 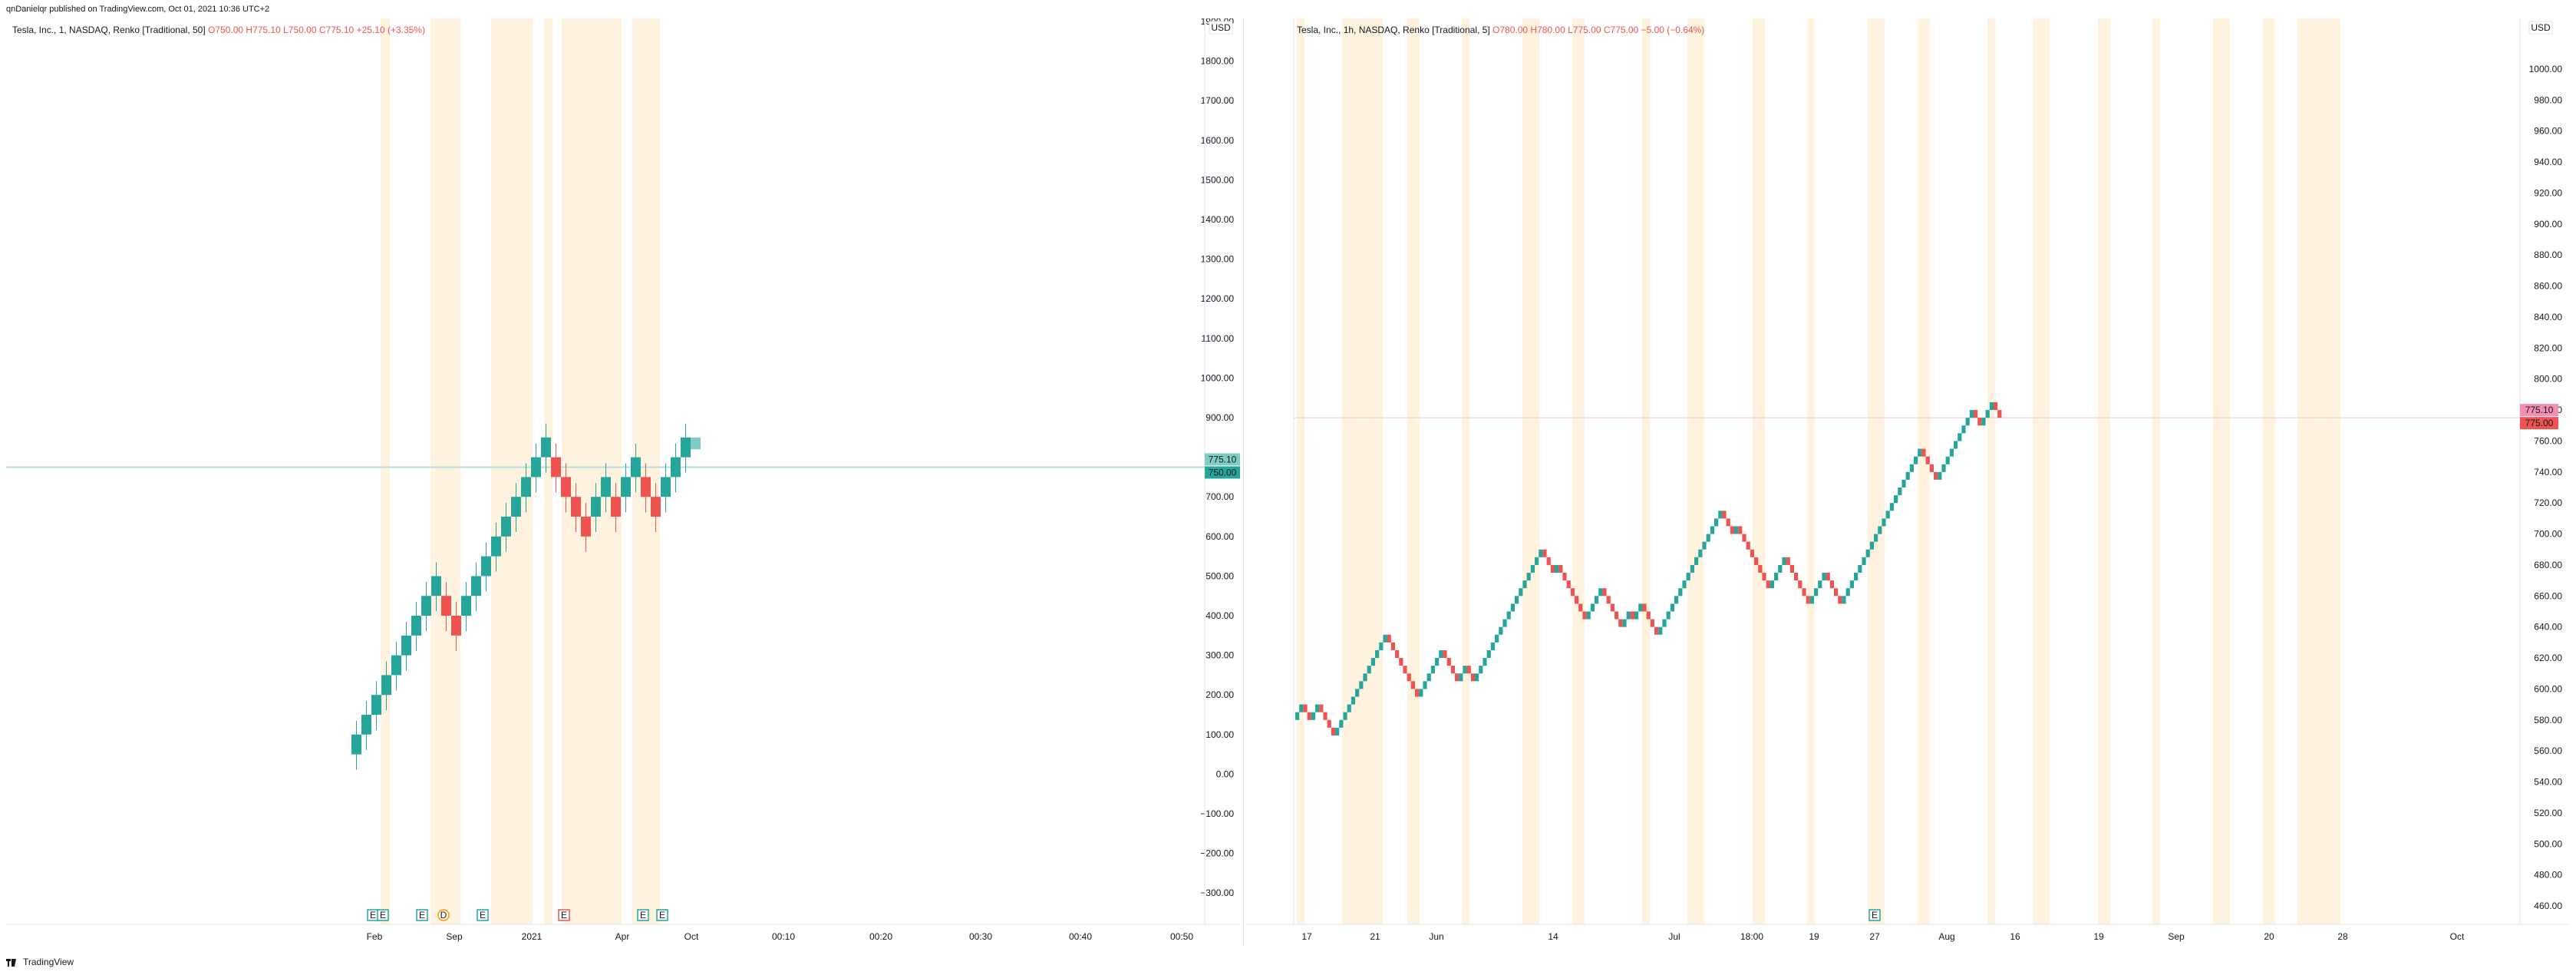 I want to click on currency-box, so click(x=2540, y=28).